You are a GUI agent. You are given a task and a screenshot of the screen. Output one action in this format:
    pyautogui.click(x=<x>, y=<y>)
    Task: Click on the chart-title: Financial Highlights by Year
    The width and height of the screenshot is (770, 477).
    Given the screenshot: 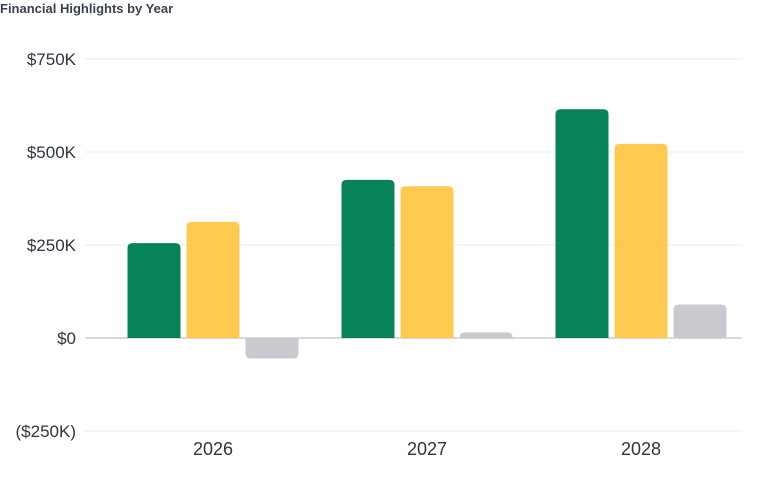 What is the action you would take?
    pyautogui.click(x=87, y=8)
    